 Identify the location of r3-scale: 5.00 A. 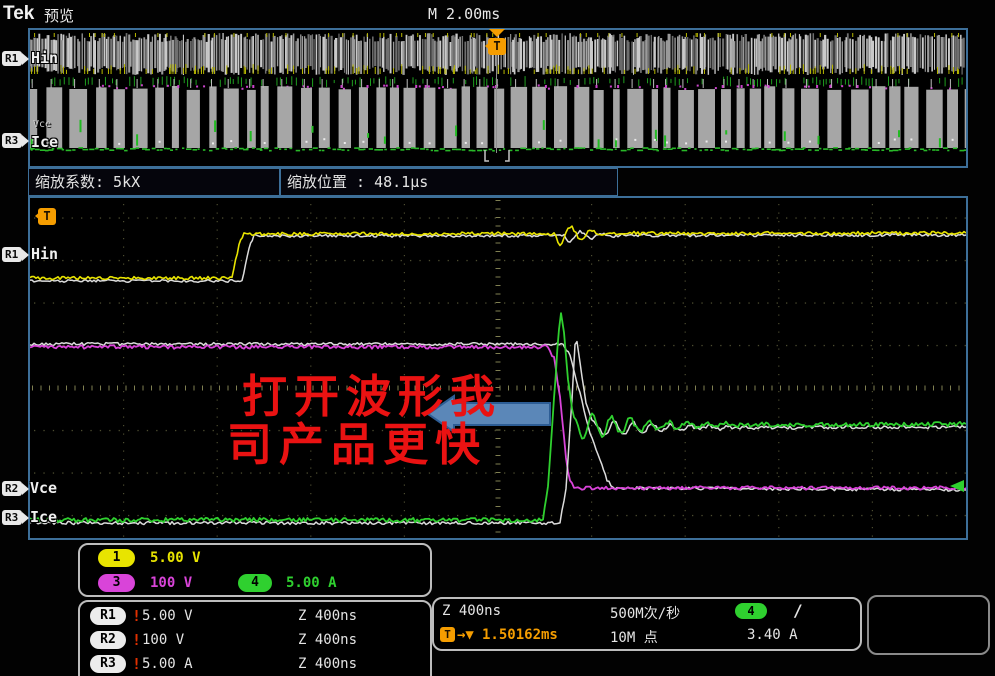
(167, 664).